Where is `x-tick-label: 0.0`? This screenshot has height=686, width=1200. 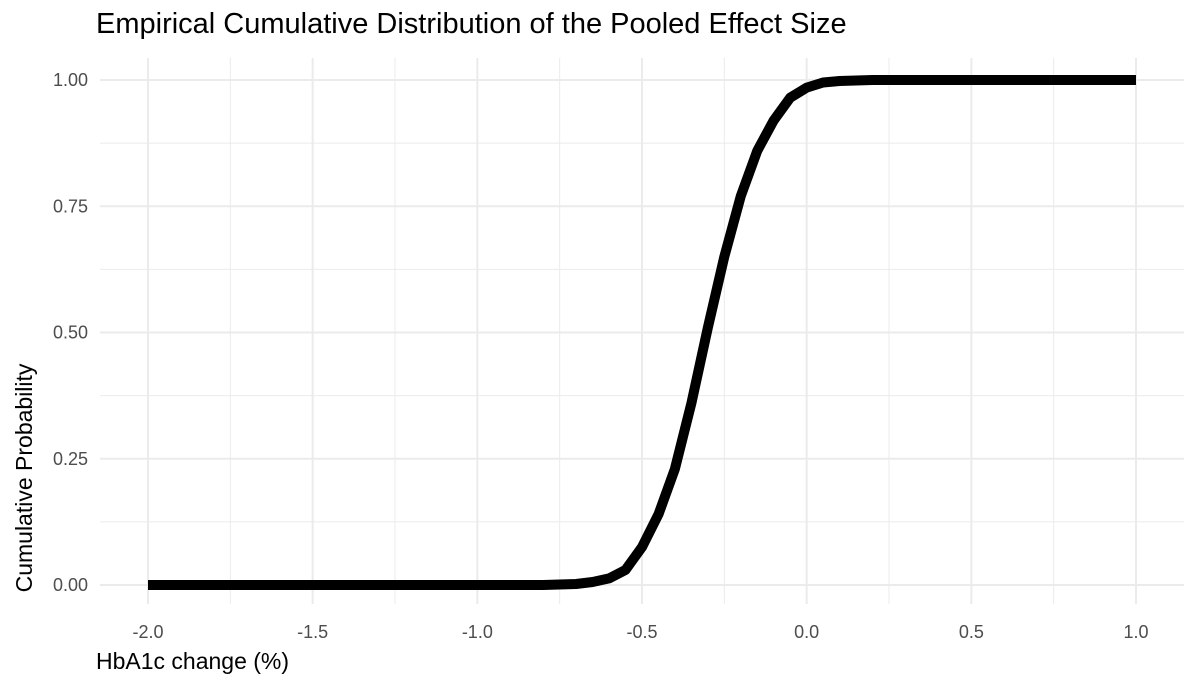
x-tick-label: 0.0 is located at coordinates (806, 632).